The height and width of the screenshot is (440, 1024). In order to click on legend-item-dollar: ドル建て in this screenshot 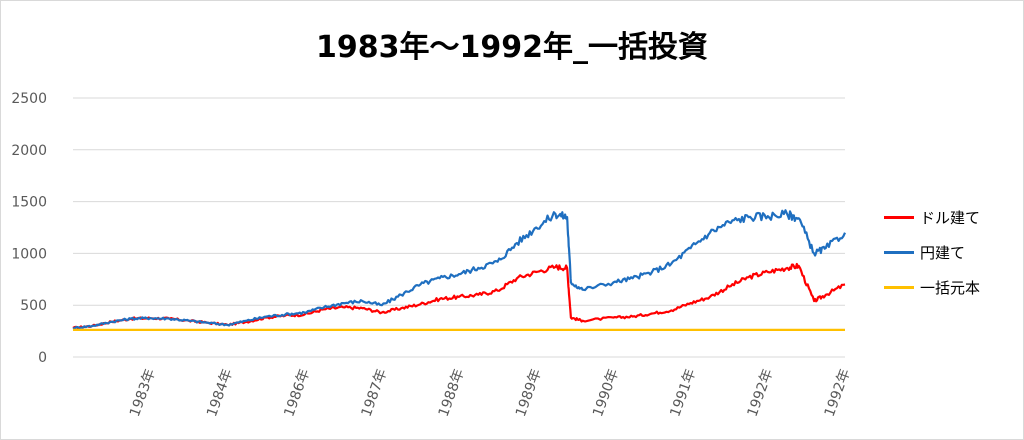, I will do `click(932, 217)`.